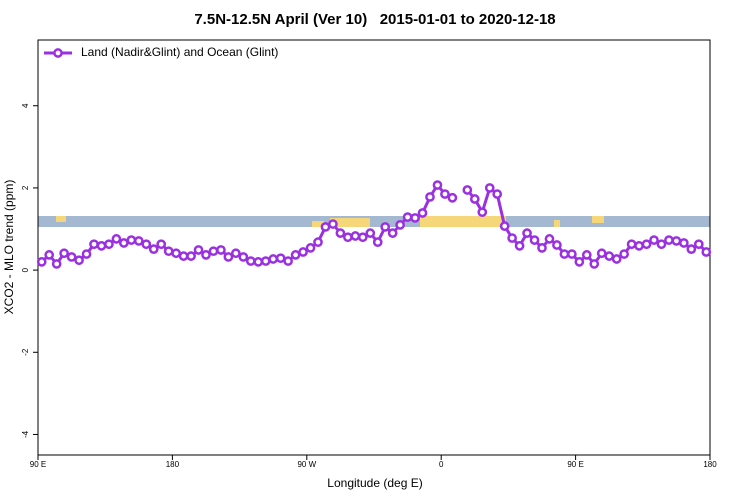 Image resolution: width=750 pixels, height=500 pixels. Describe the element at coordinates (25, 269) in the screenshot. I see `y-tick-label: 0` at that location.